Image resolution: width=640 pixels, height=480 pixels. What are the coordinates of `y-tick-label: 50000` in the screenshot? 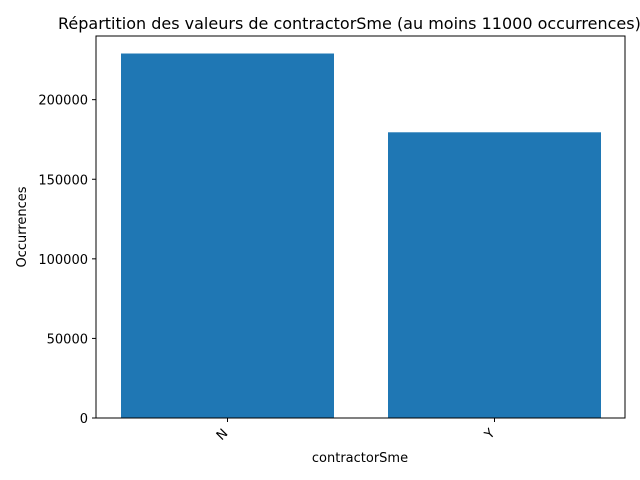 It's located at (67, 339).